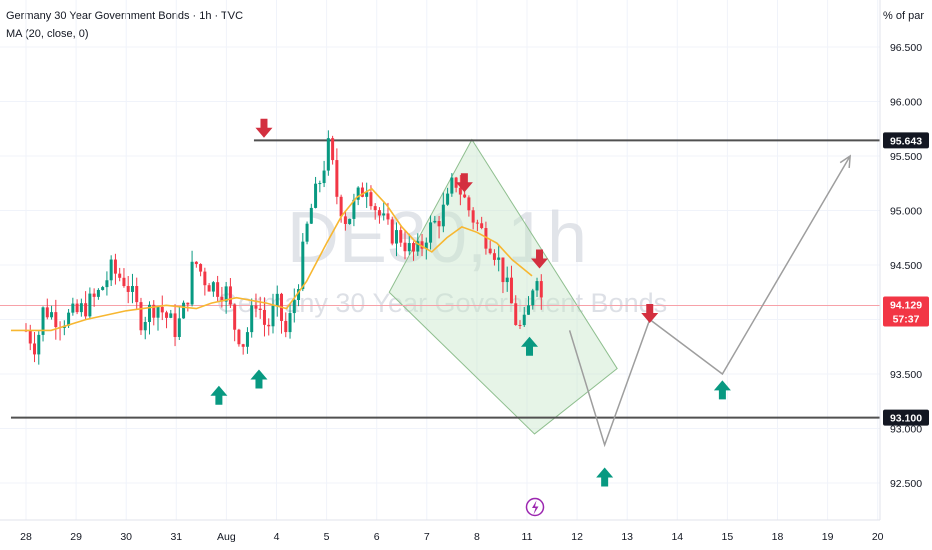 Image resolution: width=932 pixels, height=550 pixels. I want to click on x-tick-label: 7, so click(427, 537).